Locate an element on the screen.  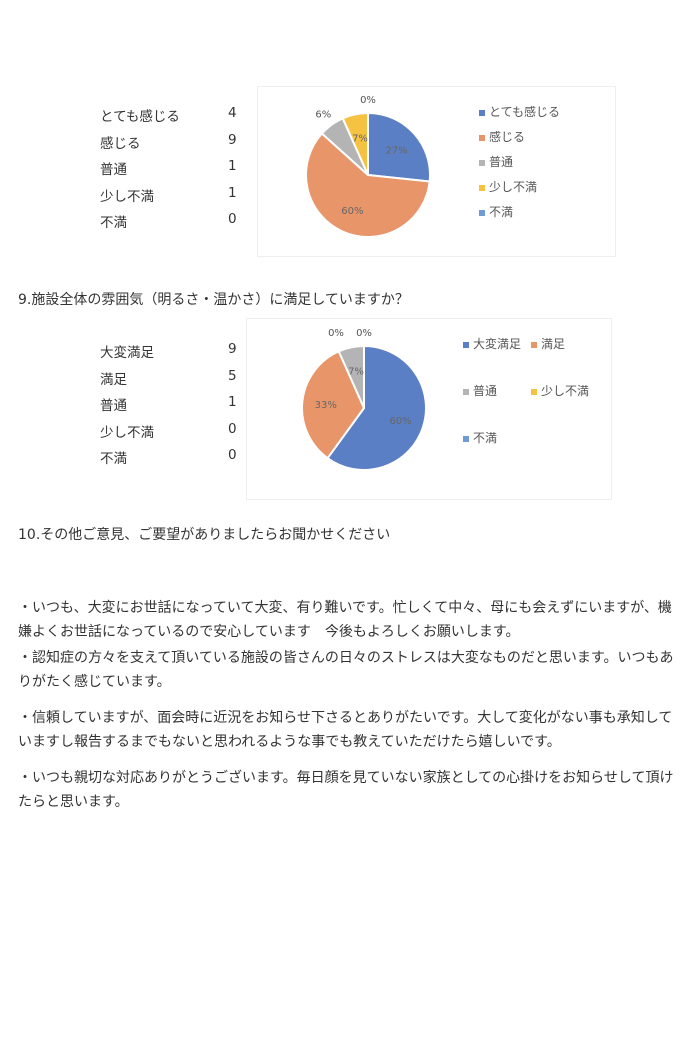
legend-label: とても感じる is located at coordinates (525, 112).